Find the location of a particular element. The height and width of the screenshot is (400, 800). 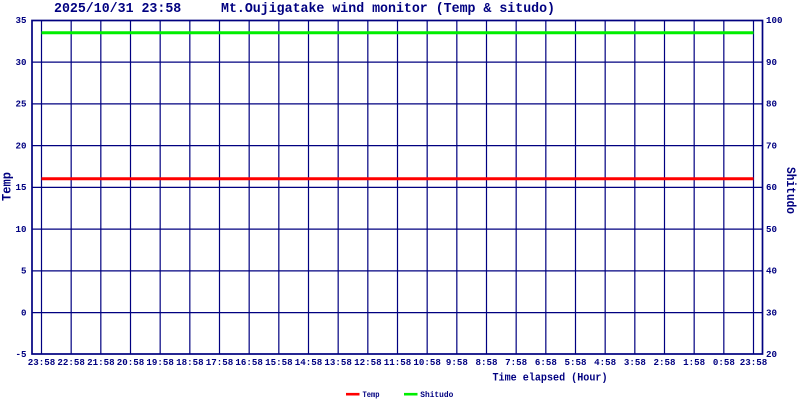

svg-text: 17:58 is located at coordinates (220, 362).